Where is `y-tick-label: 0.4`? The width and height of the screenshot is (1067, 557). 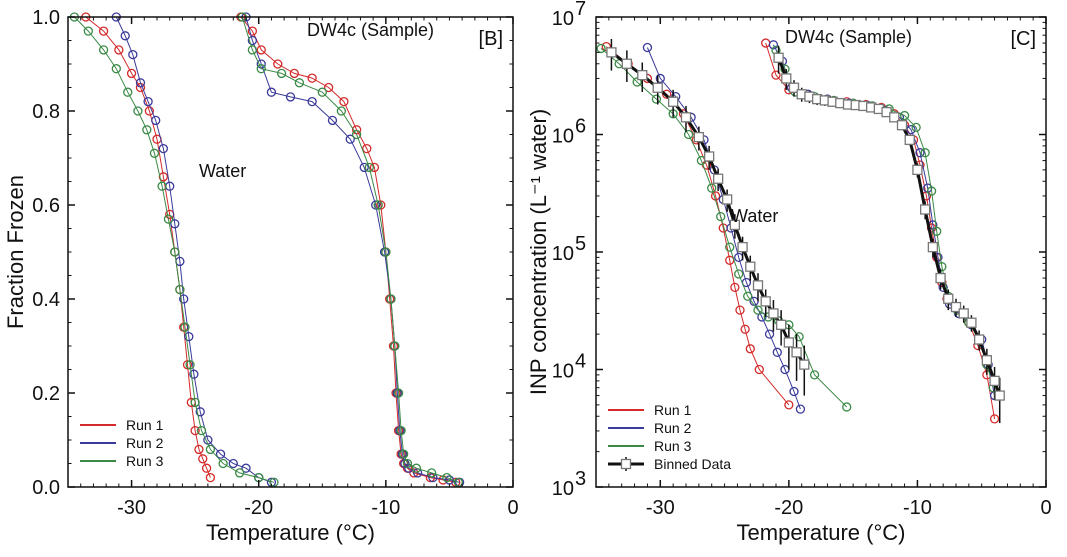 y-tick-label: 0.4 is located at coordinates (46, 300).